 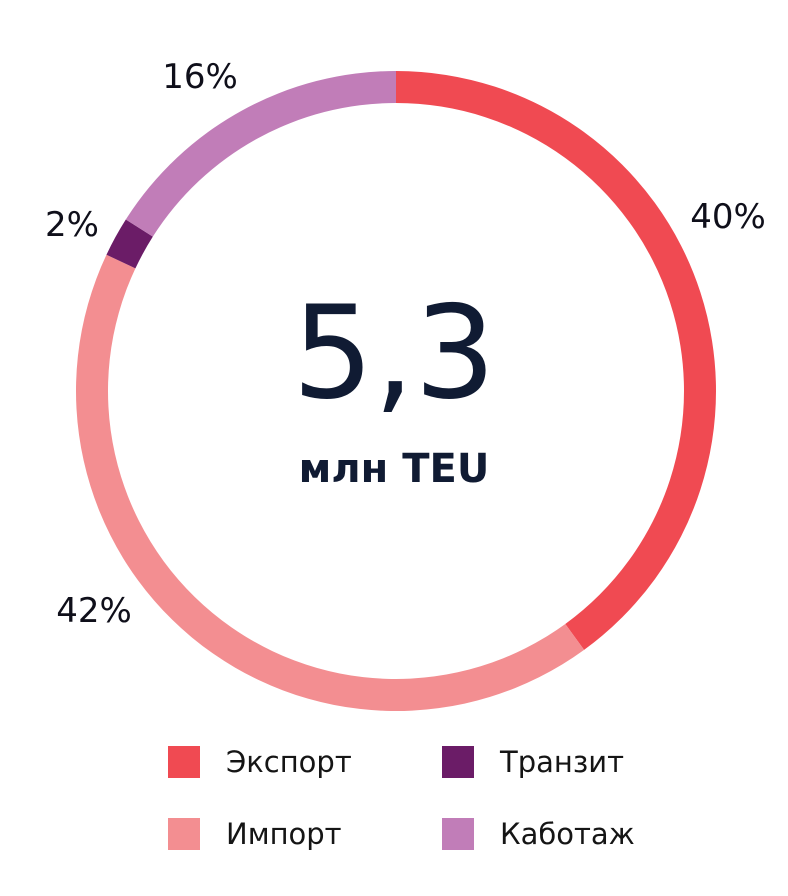 I want to click on legend-swatch-cabotage, so click(x=458, y=834).